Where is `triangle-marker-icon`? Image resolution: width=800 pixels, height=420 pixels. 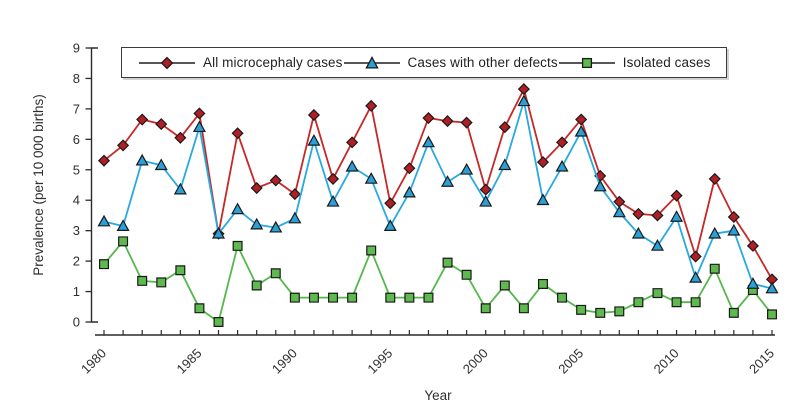 triangle-marker-icon is located at coordinates (371, 62).